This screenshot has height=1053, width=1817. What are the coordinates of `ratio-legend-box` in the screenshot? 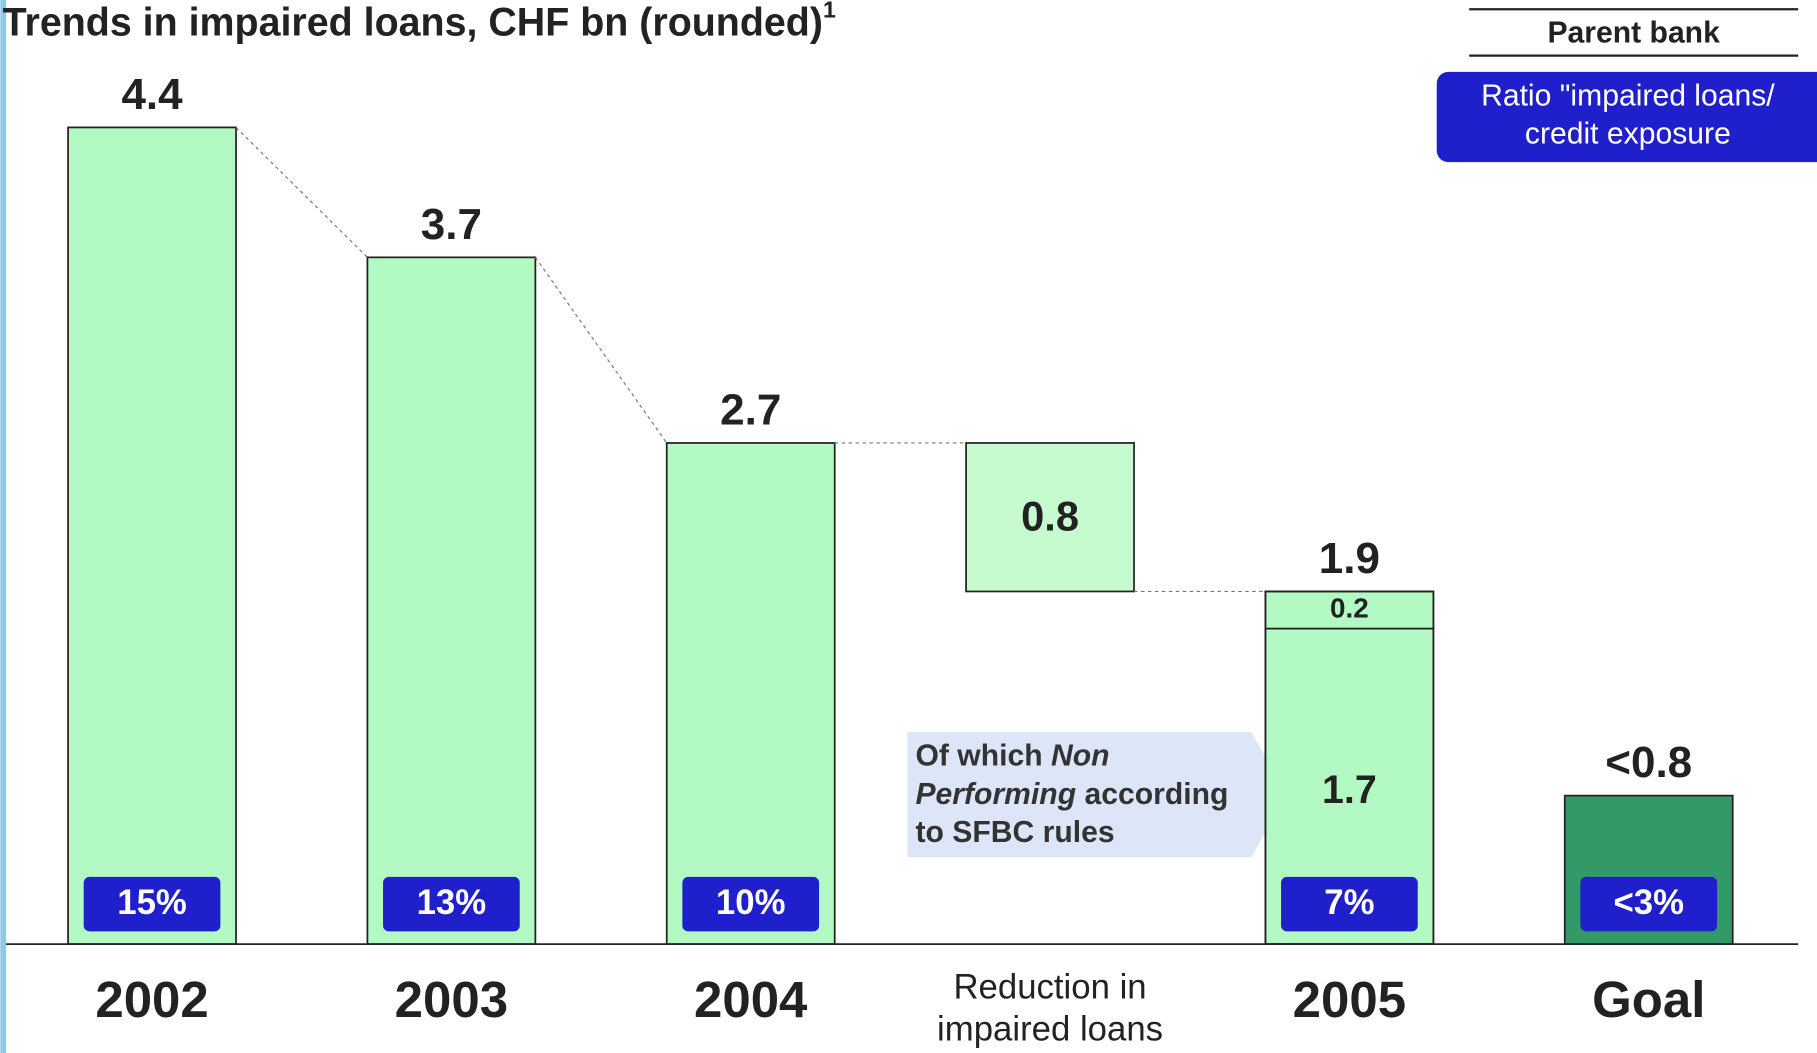 It's located at (1626, 117).